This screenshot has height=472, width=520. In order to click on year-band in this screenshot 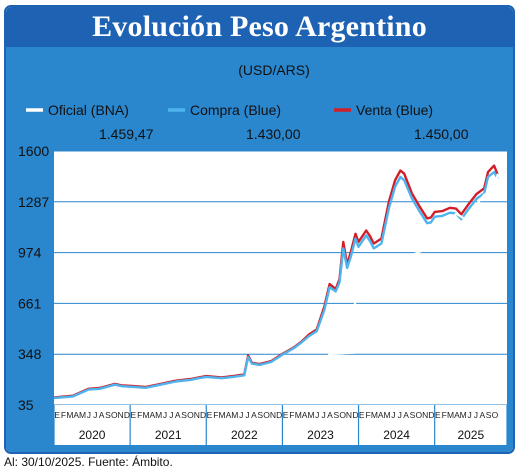, I will do `click(280, 434)`.